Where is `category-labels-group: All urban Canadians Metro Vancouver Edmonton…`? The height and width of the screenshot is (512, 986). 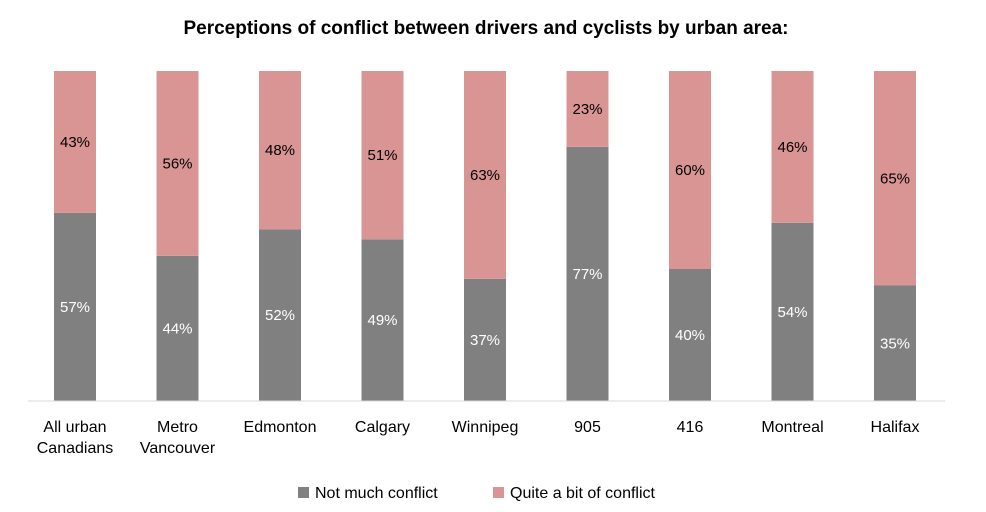 category-labels-group: All urban Canadians Metro Vancouver Edmonton… is located at coordinates (478, 438).